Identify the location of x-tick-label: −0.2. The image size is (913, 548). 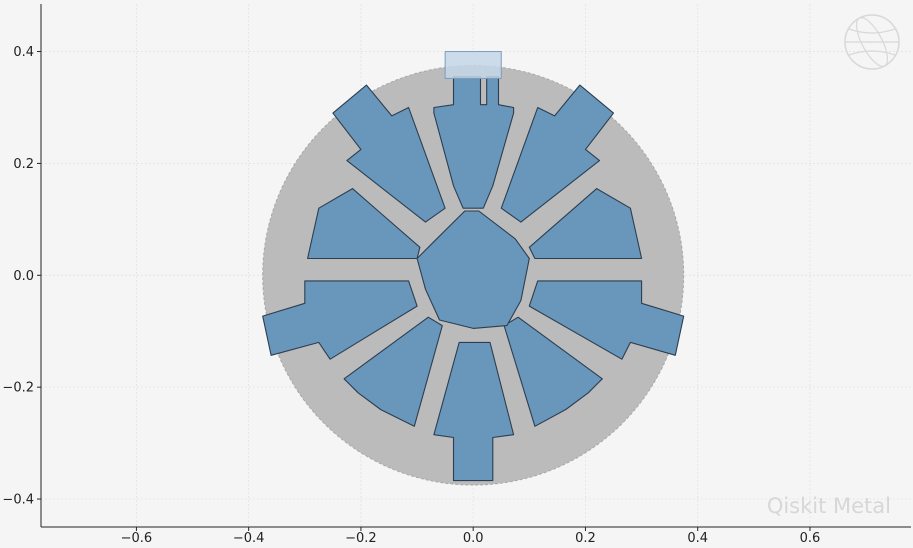
(361, 538).